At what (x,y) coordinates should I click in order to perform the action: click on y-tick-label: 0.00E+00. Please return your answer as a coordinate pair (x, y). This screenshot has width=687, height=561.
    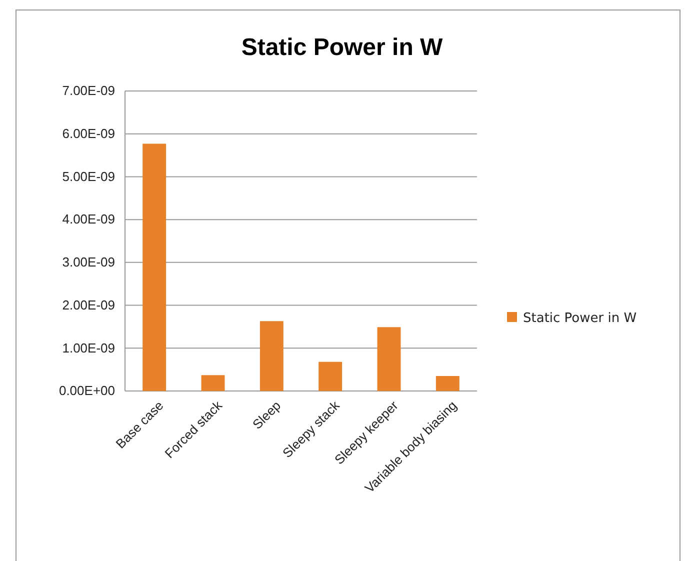
    Looking at the image, I should click on (86, 390).